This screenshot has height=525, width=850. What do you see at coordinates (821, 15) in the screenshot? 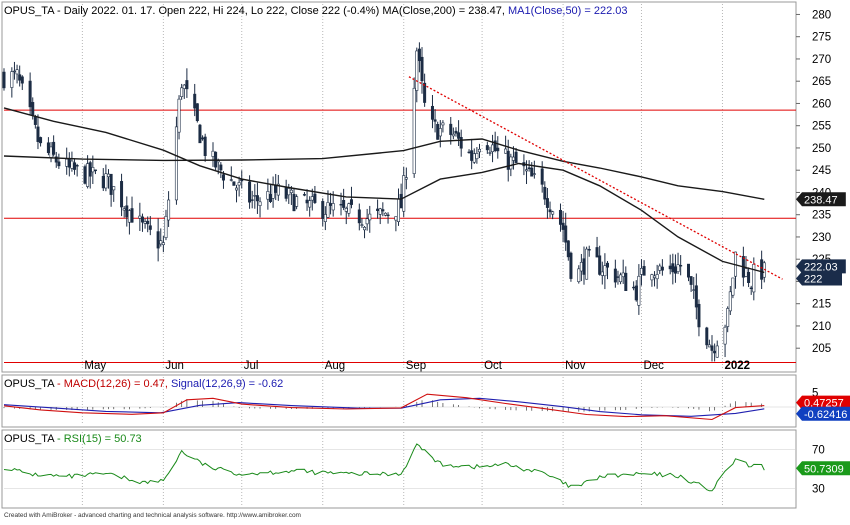
I see `price-y-tick-label: 280` at bounding box center [821, 15].